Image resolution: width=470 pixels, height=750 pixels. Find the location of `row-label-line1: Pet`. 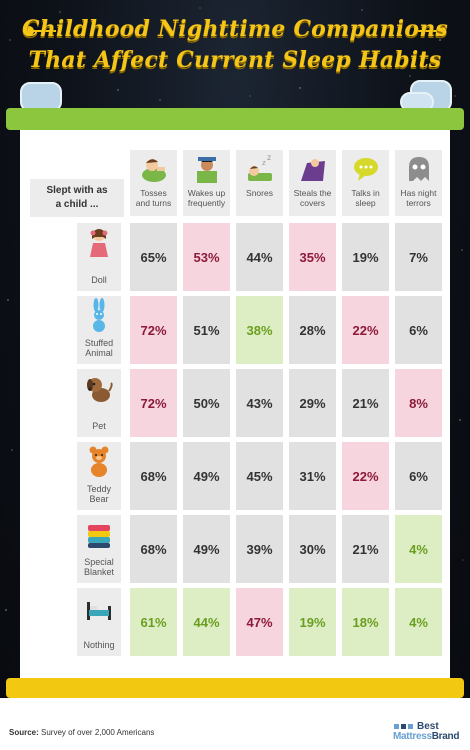

row-label-line1: Pet is located at coordinates (99, 426).